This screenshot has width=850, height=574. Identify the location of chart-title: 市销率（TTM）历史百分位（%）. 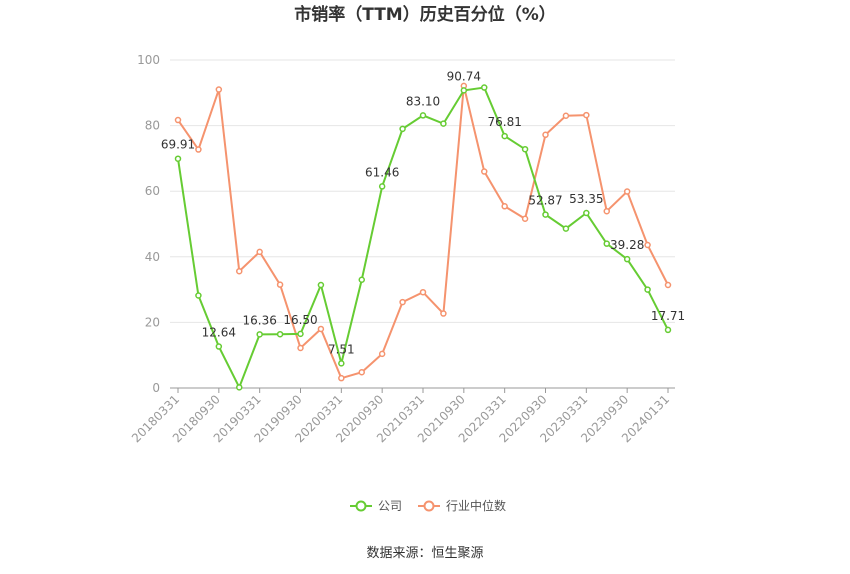
(425, 14).